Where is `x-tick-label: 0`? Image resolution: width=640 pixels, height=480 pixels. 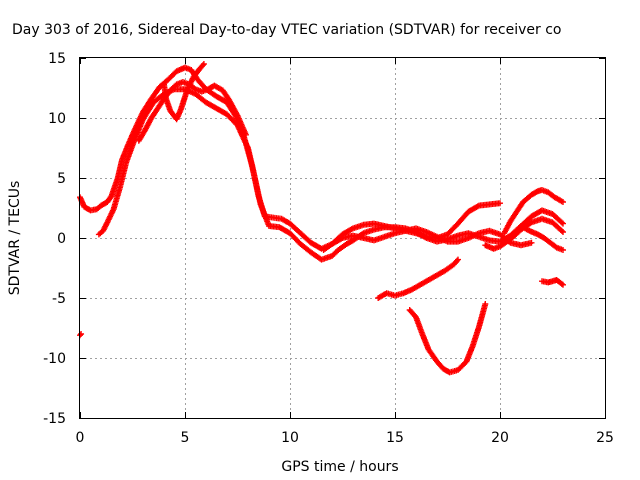 x-tick-label: 0 is located at coordinates (80, 438).